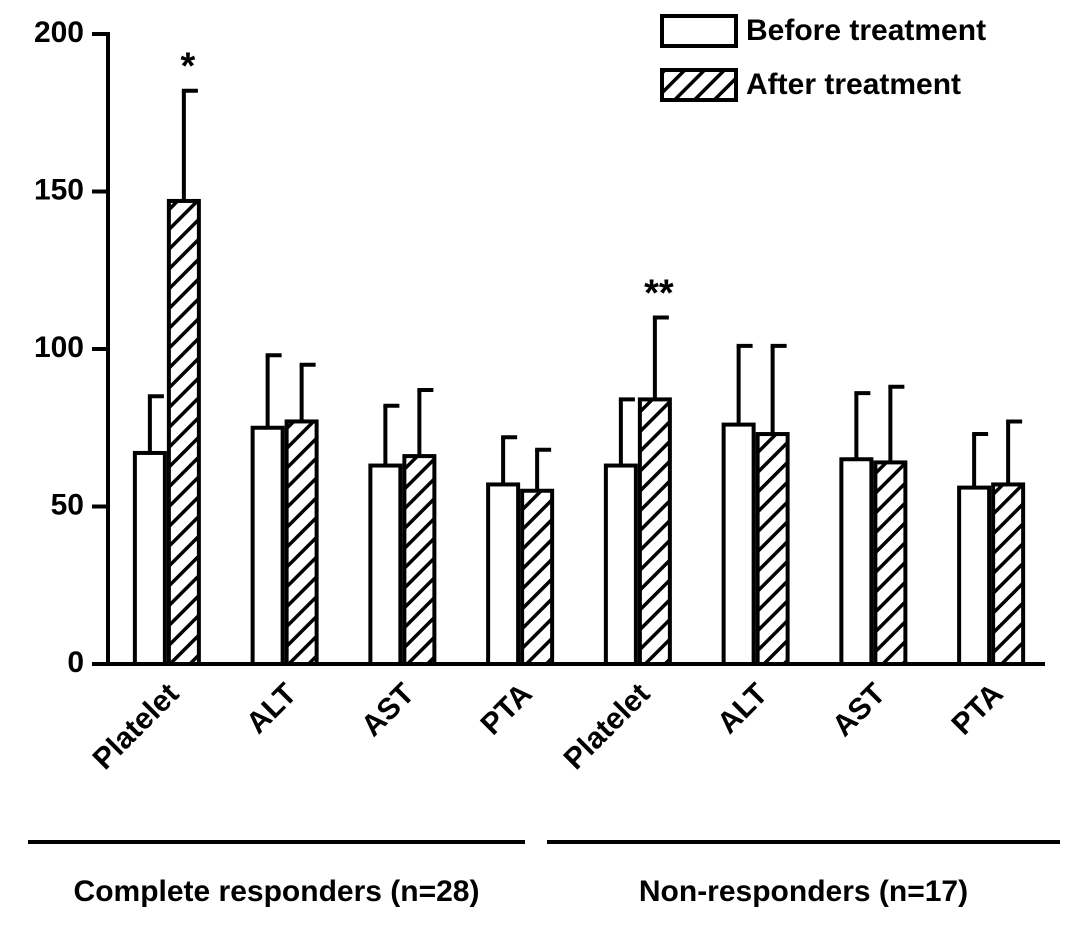 The width and height of the screenshot is (1087, 932). Describe the element at coordinates (59, 347) in the screenshot. I see `y-tick-label: 100` at that location.